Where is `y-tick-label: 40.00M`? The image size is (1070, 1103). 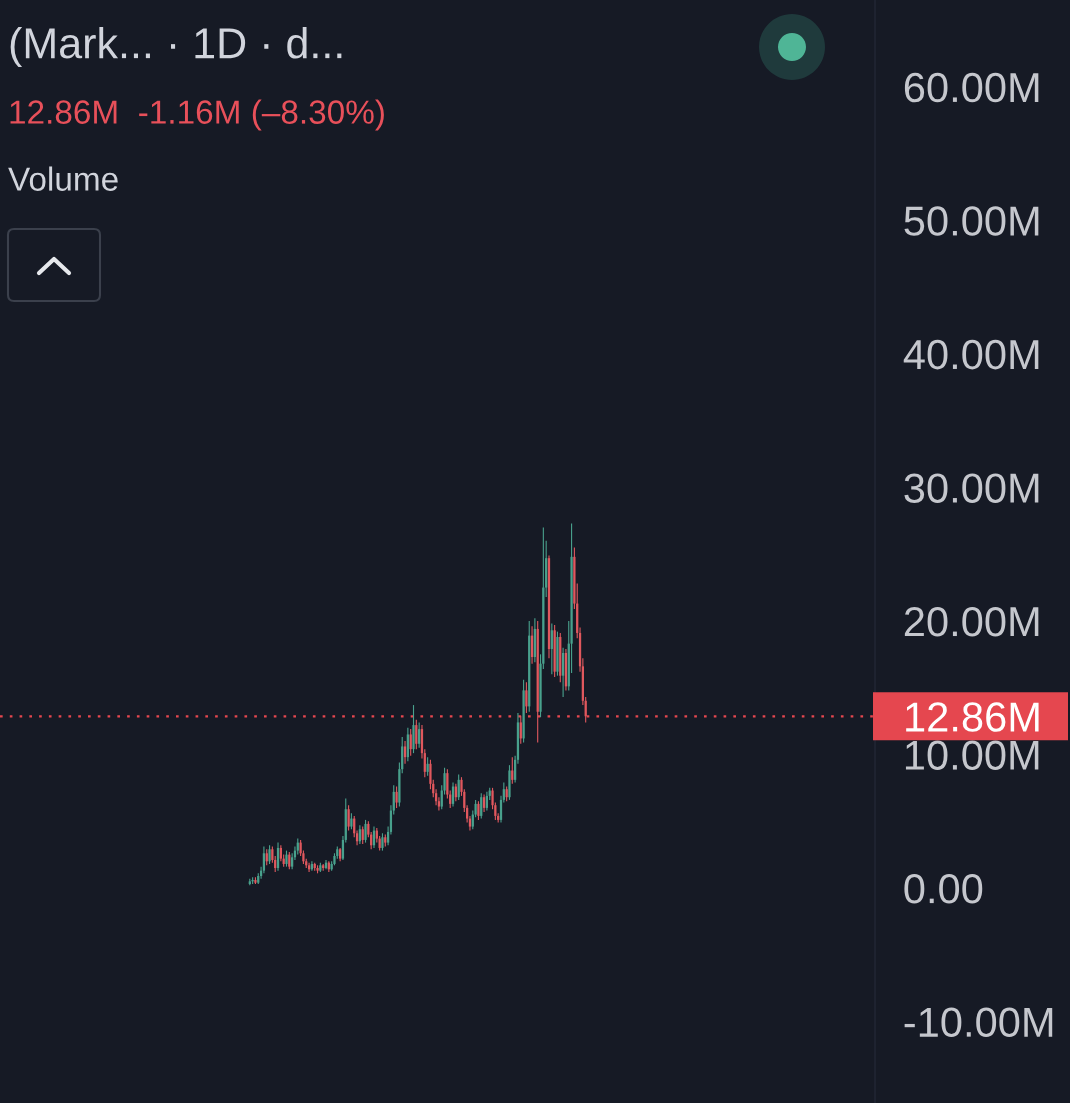 y-tick-label: 40.00M is located at coordinates (971, 354).